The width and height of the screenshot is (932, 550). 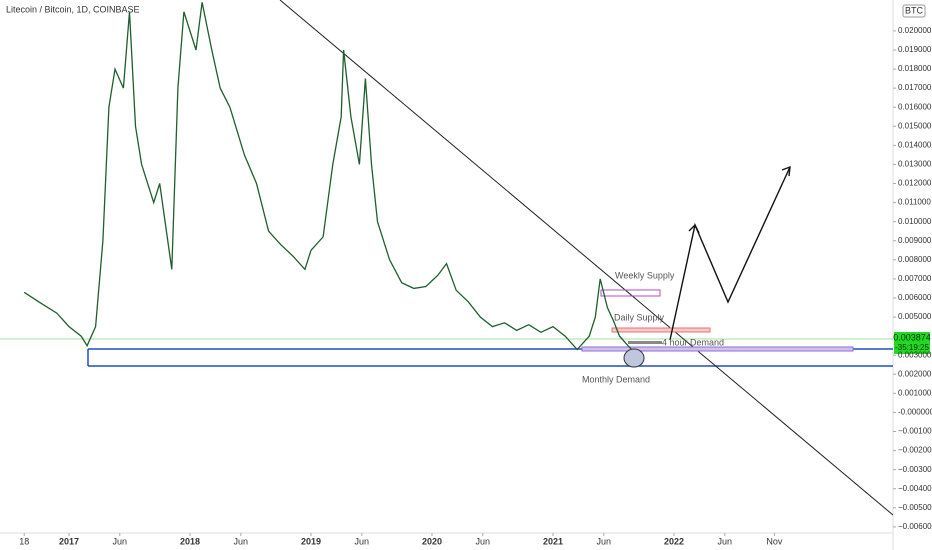 What do you see at coordinates (915, 68) in the screenshot?
I see `y-tick-label: 0.018000` at bounding box center [915, 68].